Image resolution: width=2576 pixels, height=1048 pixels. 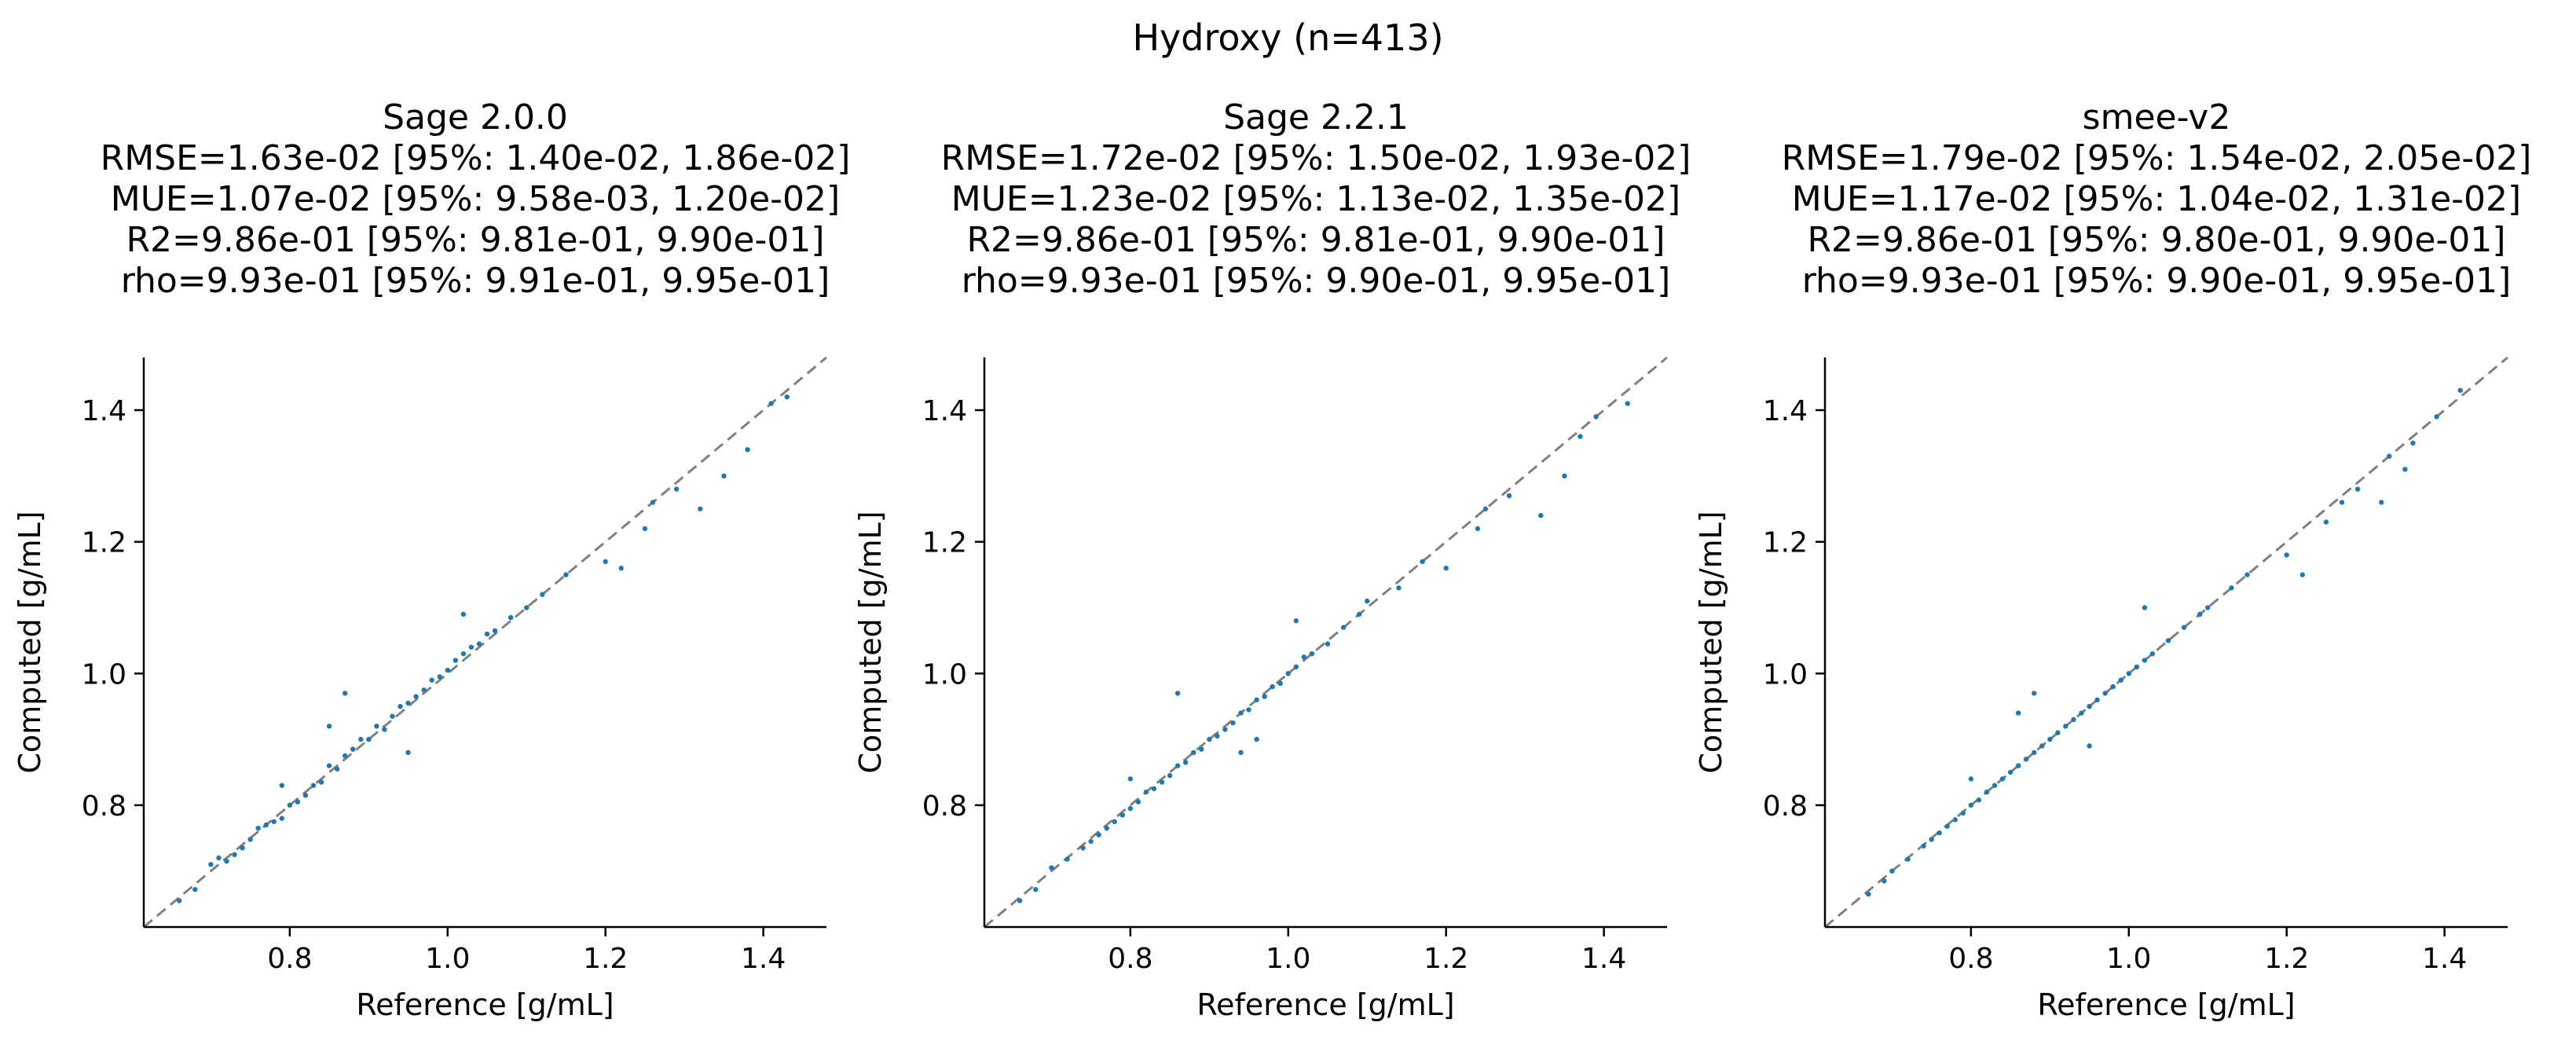 I want to click on panel-2-title: Sage 2.2.1, so click(x=1316, y=117).